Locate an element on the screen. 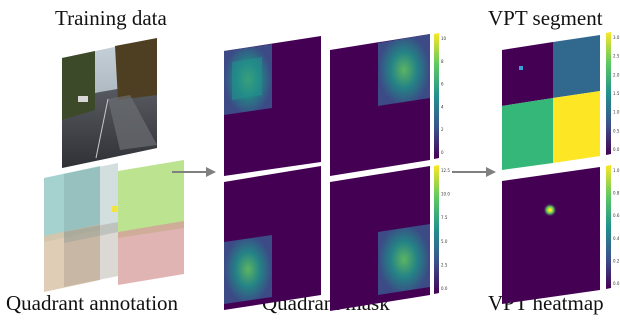 This screenshot has height=324, width=620. mask-colorbar-top is located at coordinates (436, 96).